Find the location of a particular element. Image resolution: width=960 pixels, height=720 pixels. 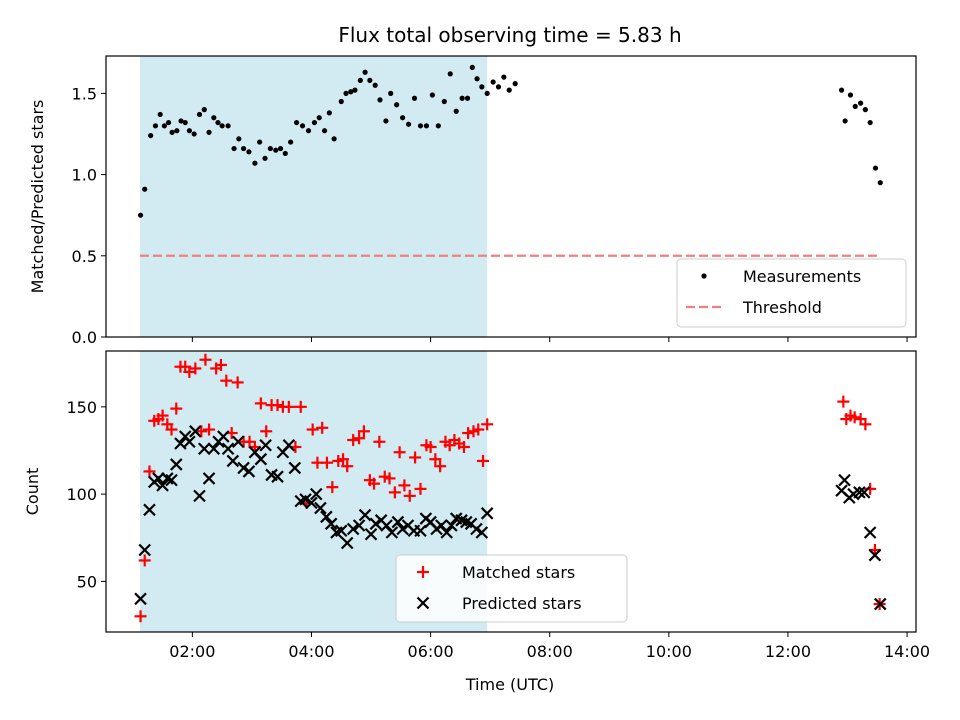

legend-swatch is located at coordinates (423, 603).